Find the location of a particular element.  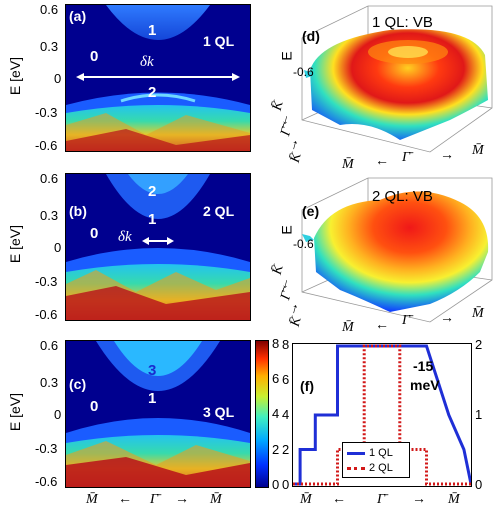

panel-d-label: (d) is located at coordinates (311, 36).